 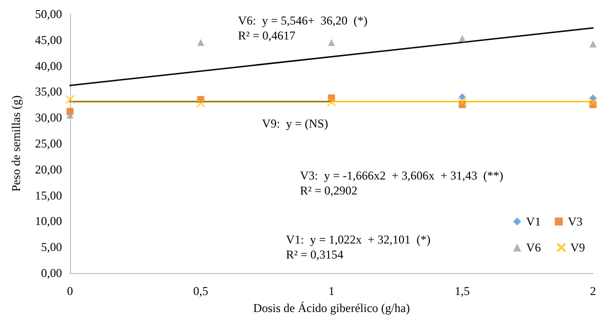 I want to click on y-tick-label: 45,00, so click(x=48, y=39).